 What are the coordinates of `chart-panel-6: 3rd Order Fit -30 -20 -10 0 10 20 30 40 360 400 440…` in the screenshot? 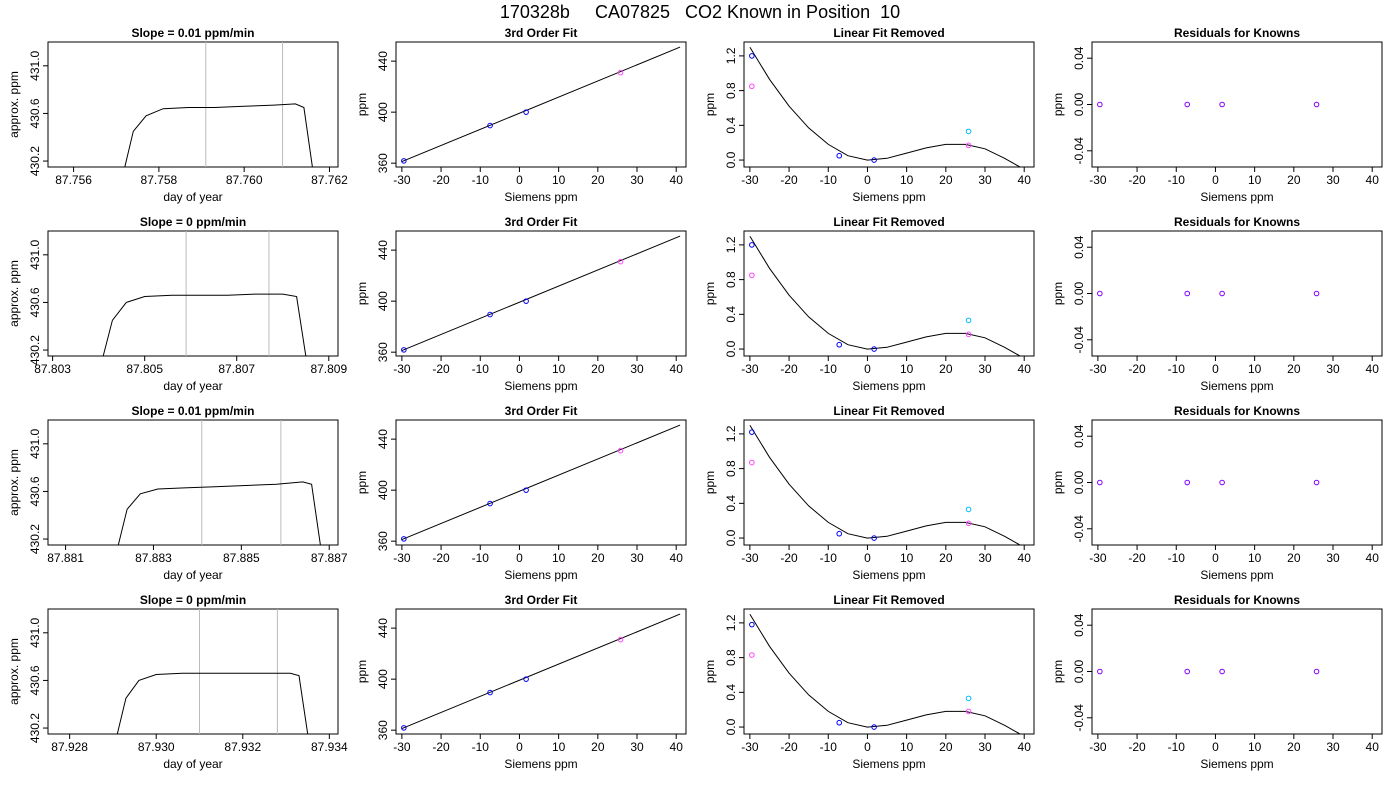 It's located at (521, 304).